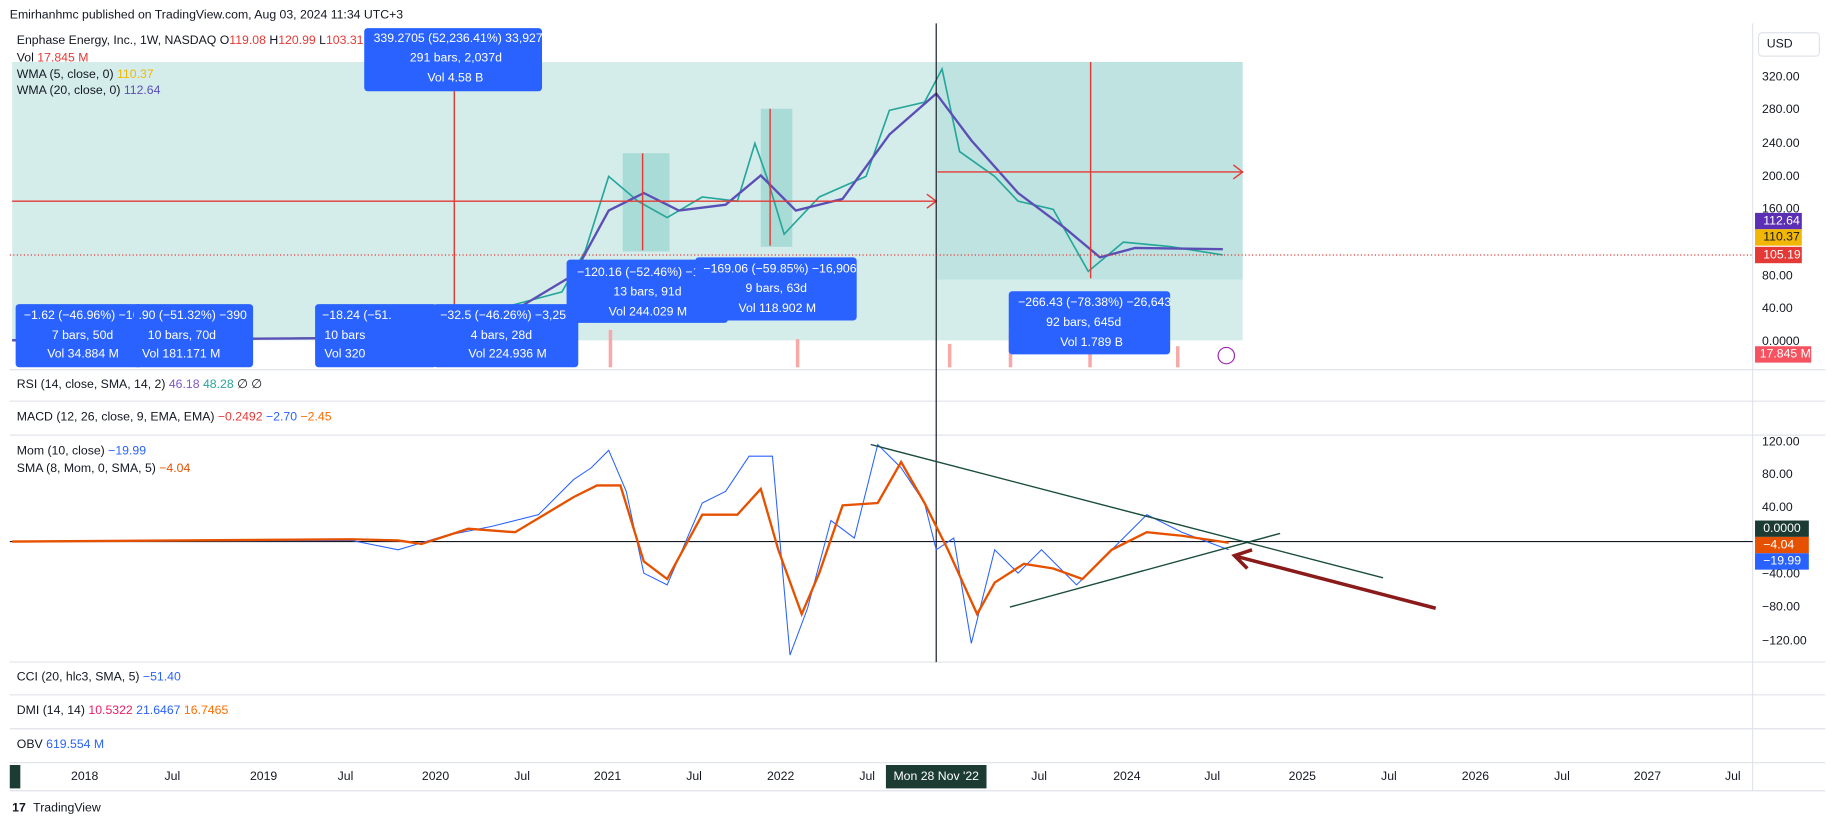  What do you see at coordinates (83, 354) in the screenshot?
I see `label: Vol 34.884 M` at bounding box center [83, 354].